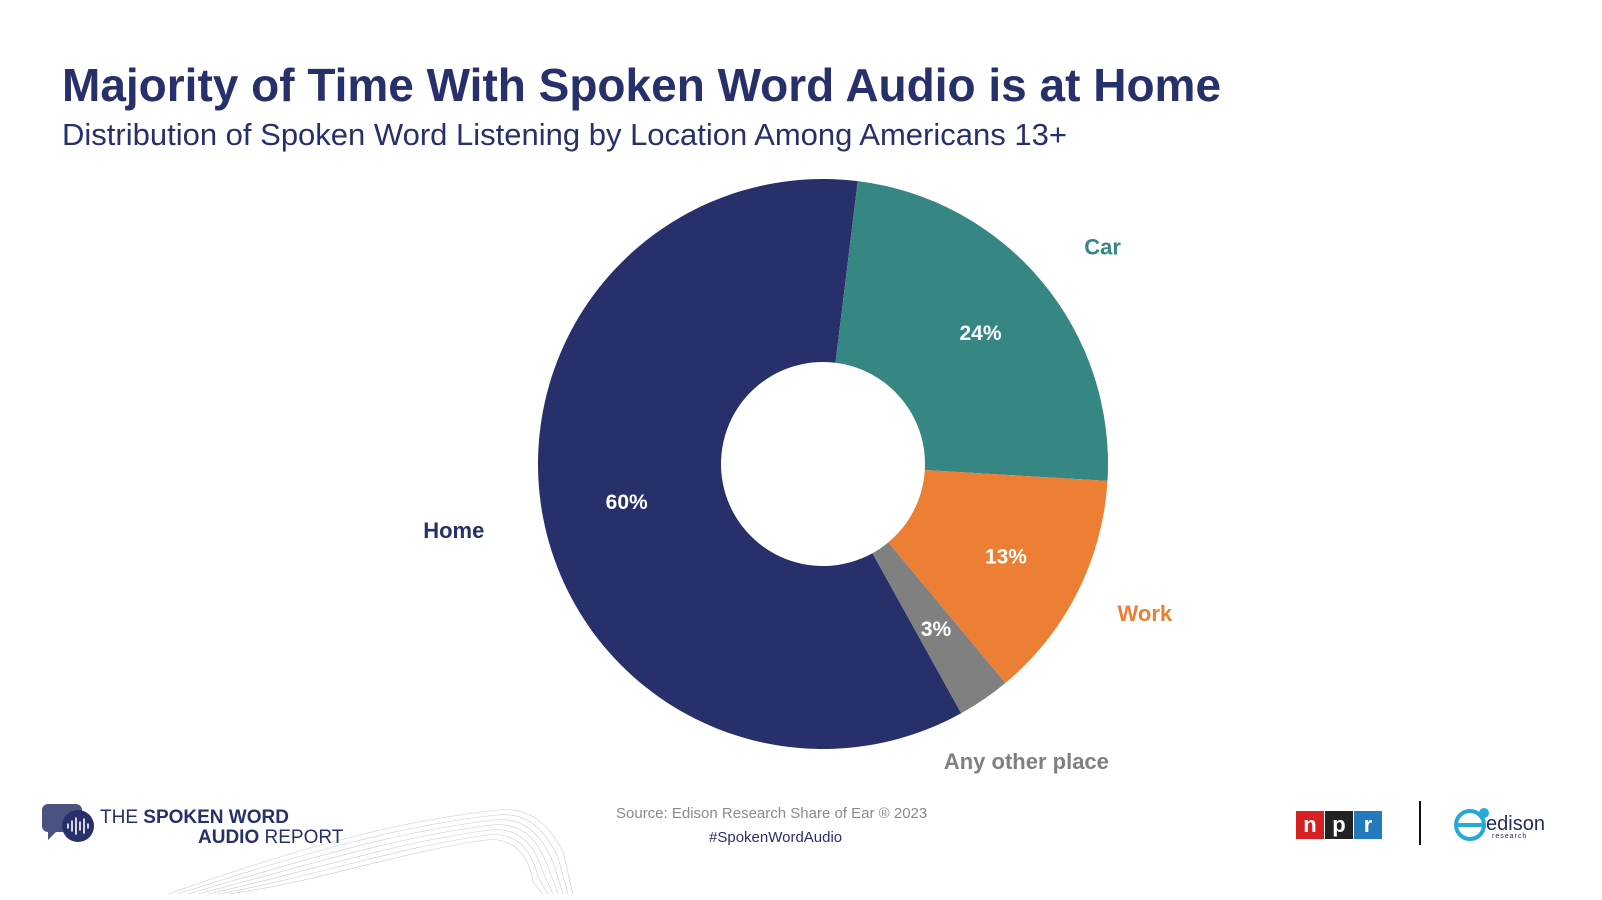 The height and width of the screenshot is (900, 1602). What do you see at coordinates (68, 823) in the screenshot?
I see `speech-bubble-icon` at bounding box center [68, 823].